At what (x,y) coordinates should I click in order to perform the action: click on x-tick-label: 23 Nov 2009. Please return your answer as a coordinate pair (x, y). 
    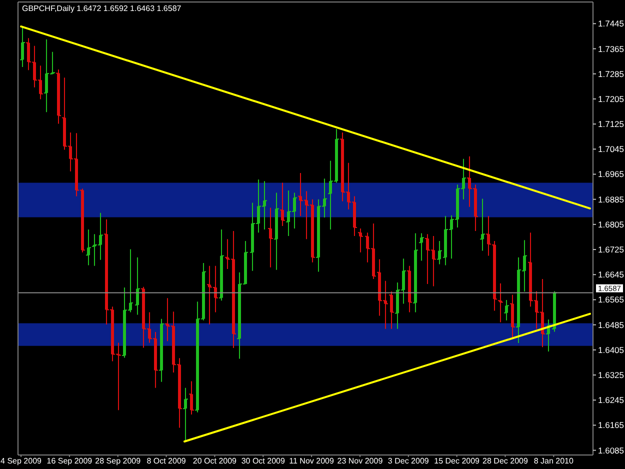
    Looking at the image, I should click on (360, 461).